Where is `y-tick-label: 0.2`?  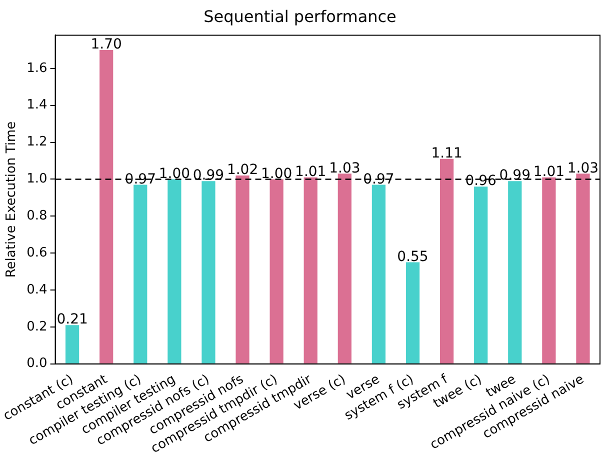
y-tick-label: 0.2 is located at coordinates (37, 326).